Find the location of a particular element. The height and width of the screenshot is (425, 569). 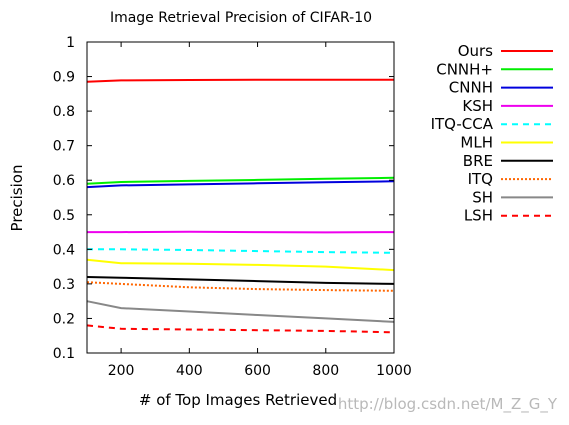

legend-label-cnnh: CNNH+ is located at coordinates (464, 69).